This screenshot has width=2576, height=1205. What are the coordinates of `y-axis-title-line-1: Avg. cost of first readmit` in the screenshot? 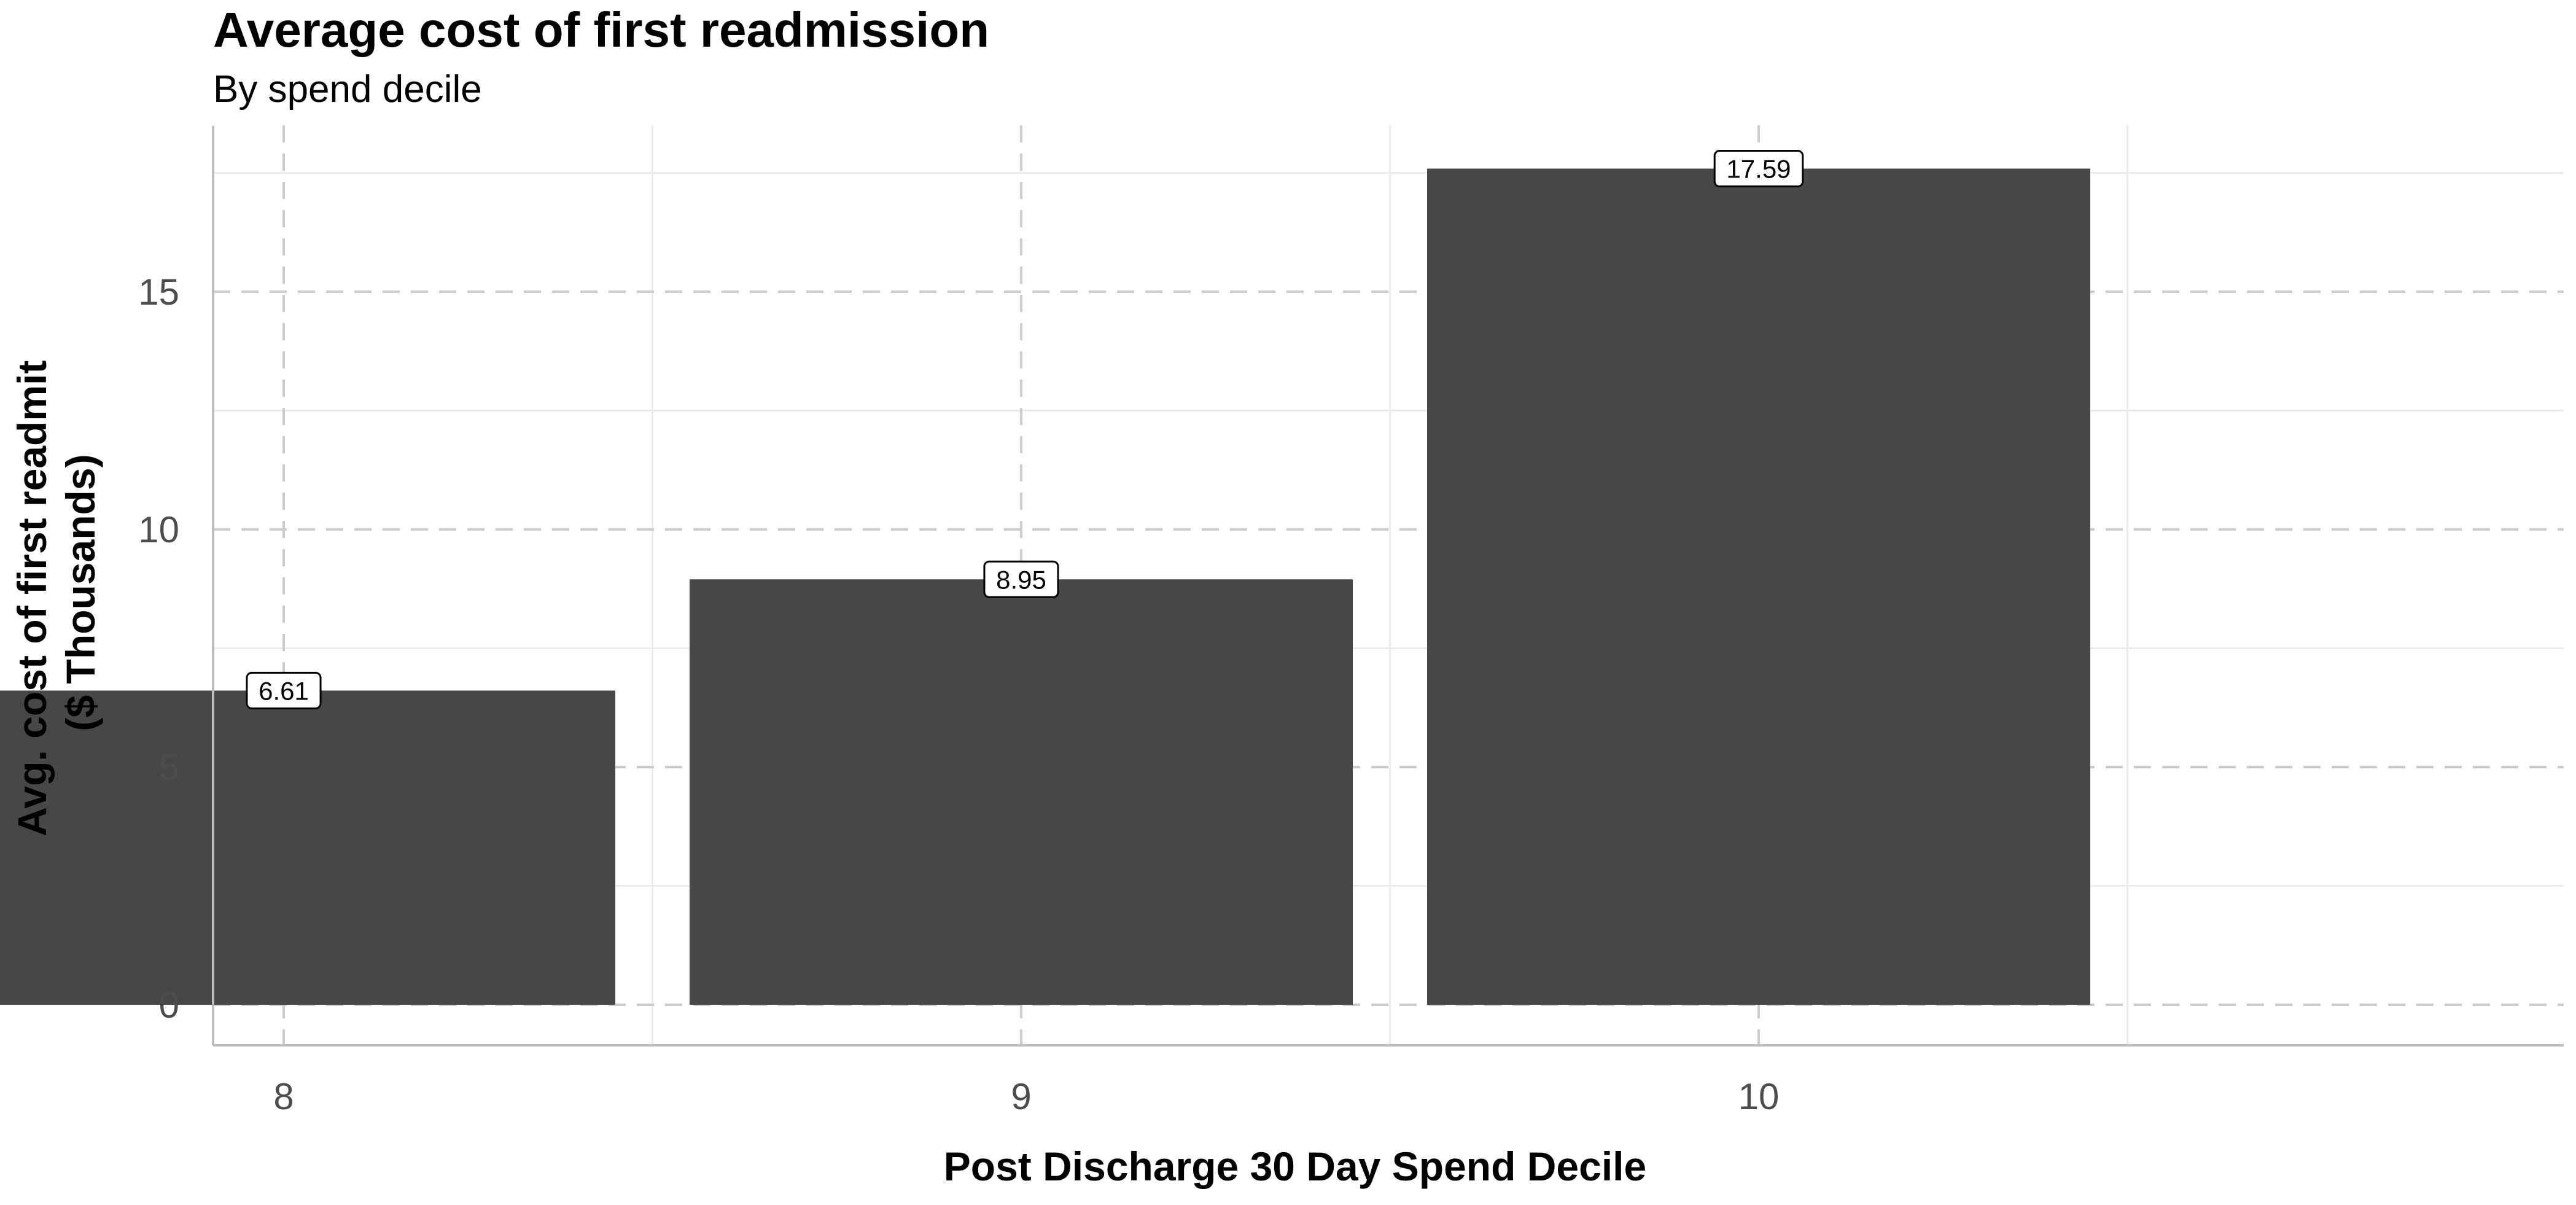 It's located at (32, 598).